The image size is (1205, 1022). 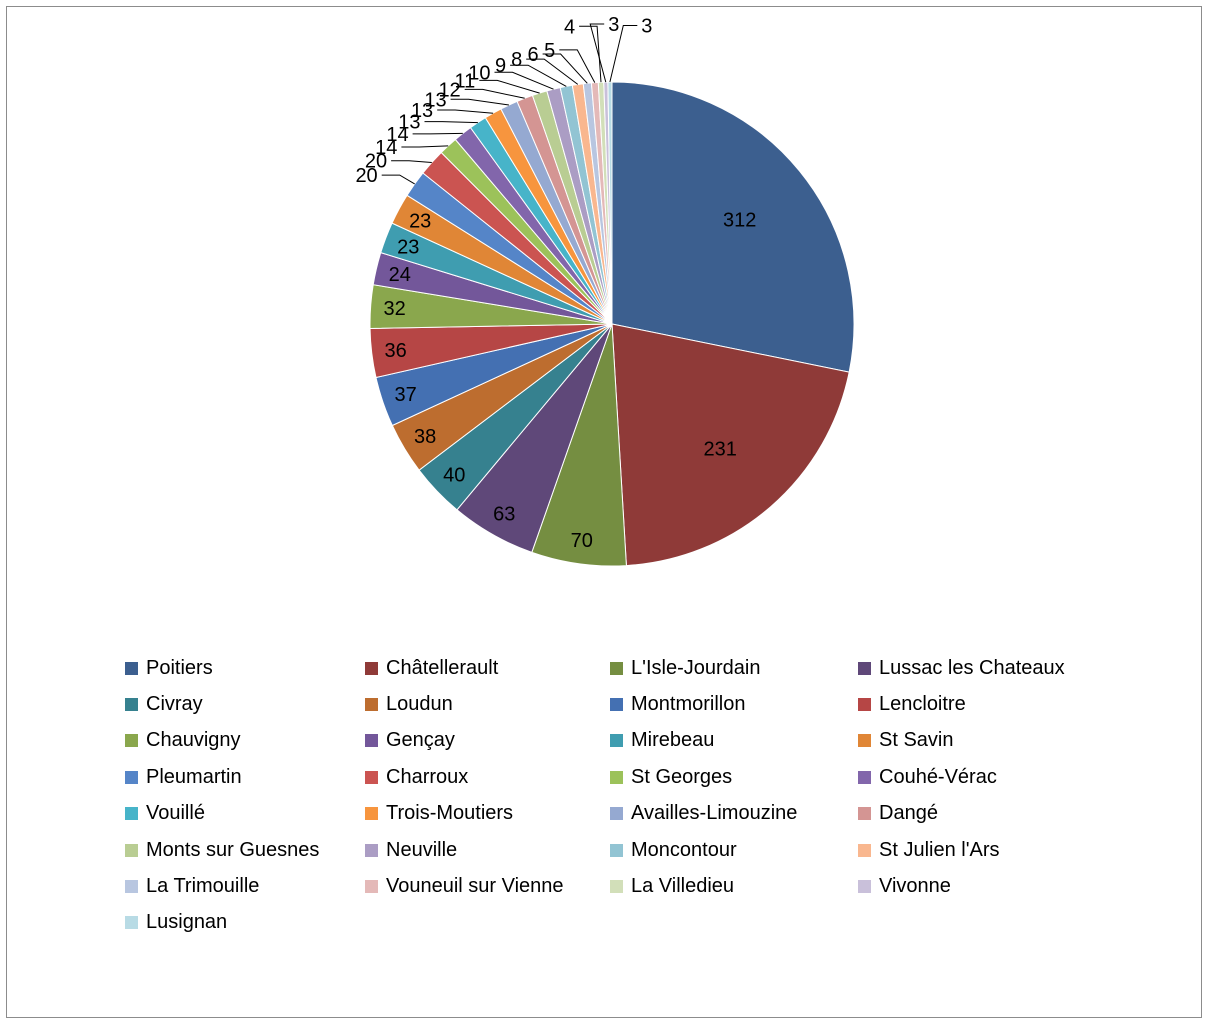 I want to click on legend-label: Vivonne, so click(x=915, y=886).